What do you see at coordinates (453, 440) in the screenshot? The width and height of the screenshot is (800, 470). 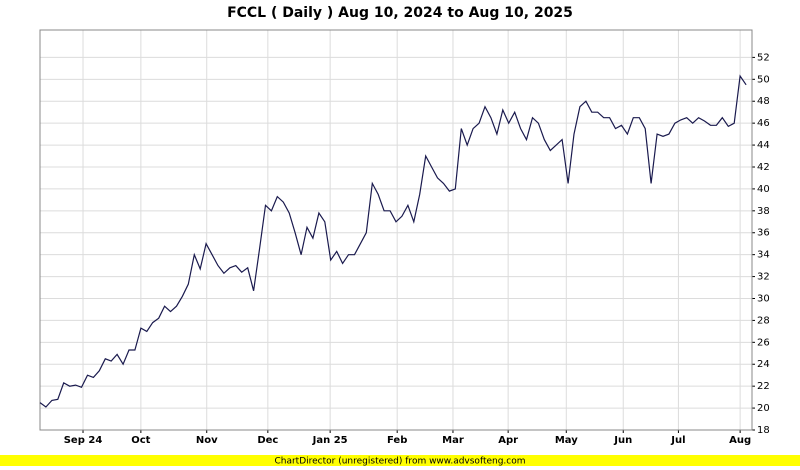 I see `x-tick-label: Mar` at bounding box center [453, 440].